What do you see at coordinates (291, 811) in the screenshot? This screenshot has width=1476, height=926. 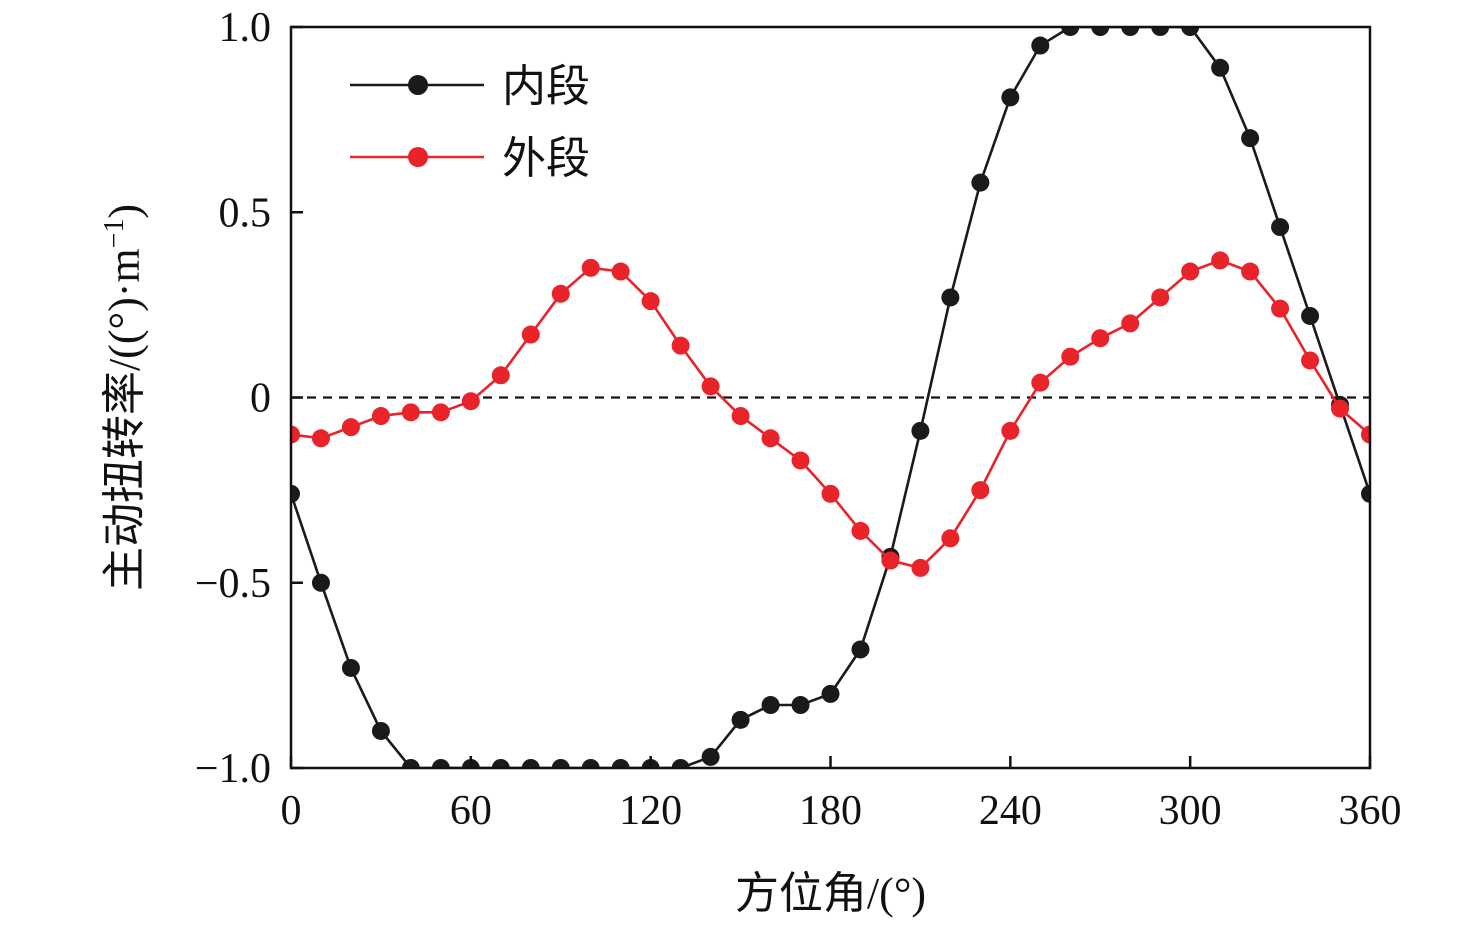 I see `x-tick-label: 0` at bounding box center [291, 811].